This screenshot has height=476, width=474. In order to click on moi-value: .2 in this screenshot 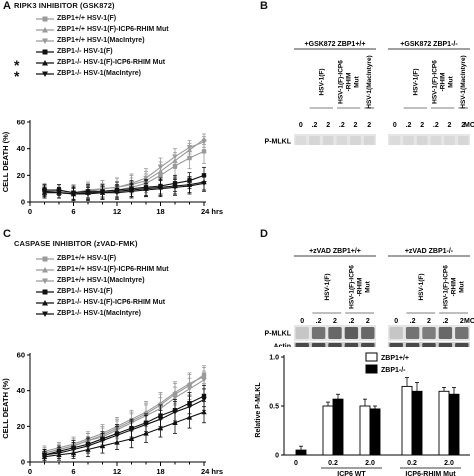, I will do `click(351, 321)`.